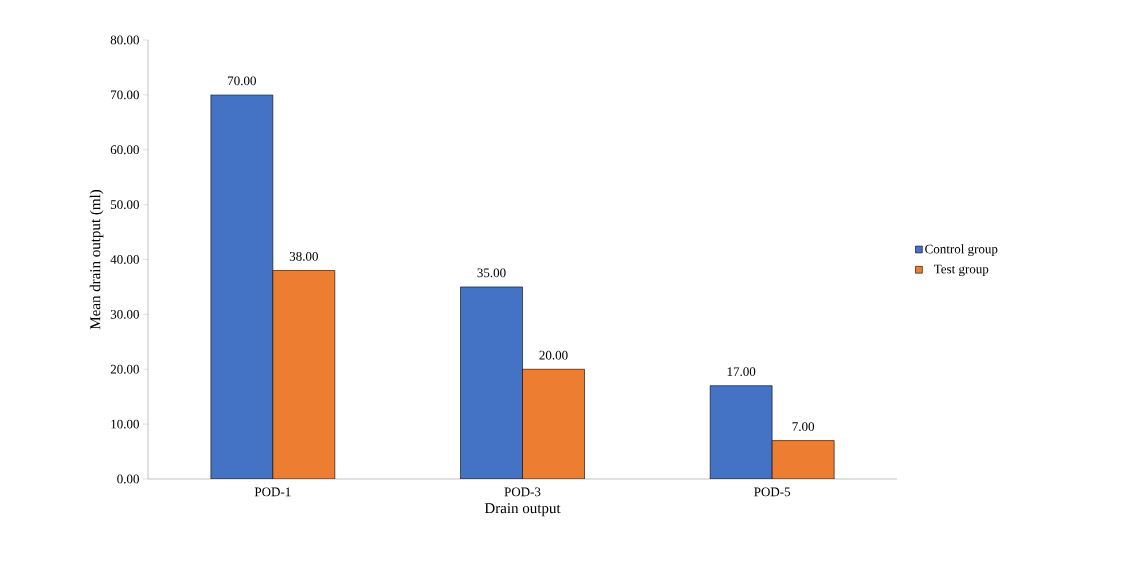 The height and width of the screenshot is (578, 1126). I want to click on data-label: 20.00, so click(553, 355).